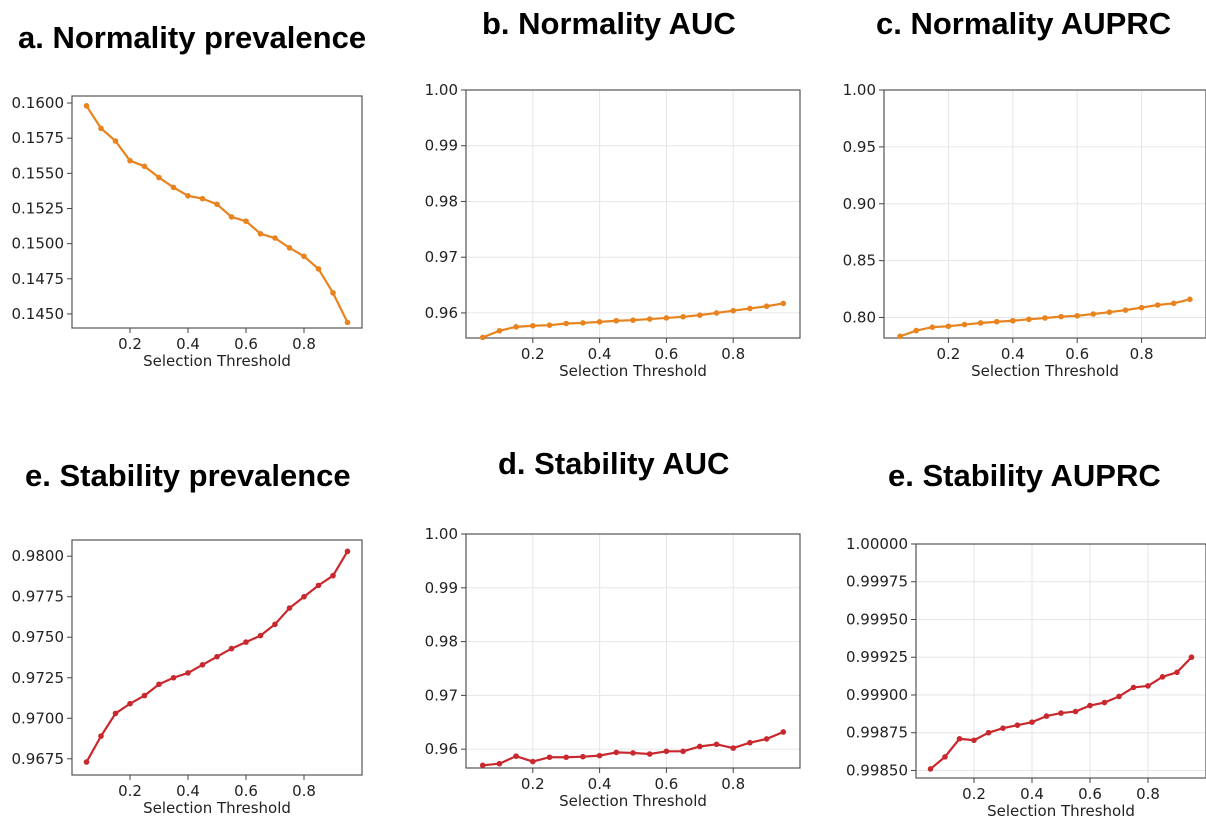  I want to click on y-tick-label: 0.99975, so click(877, 582).